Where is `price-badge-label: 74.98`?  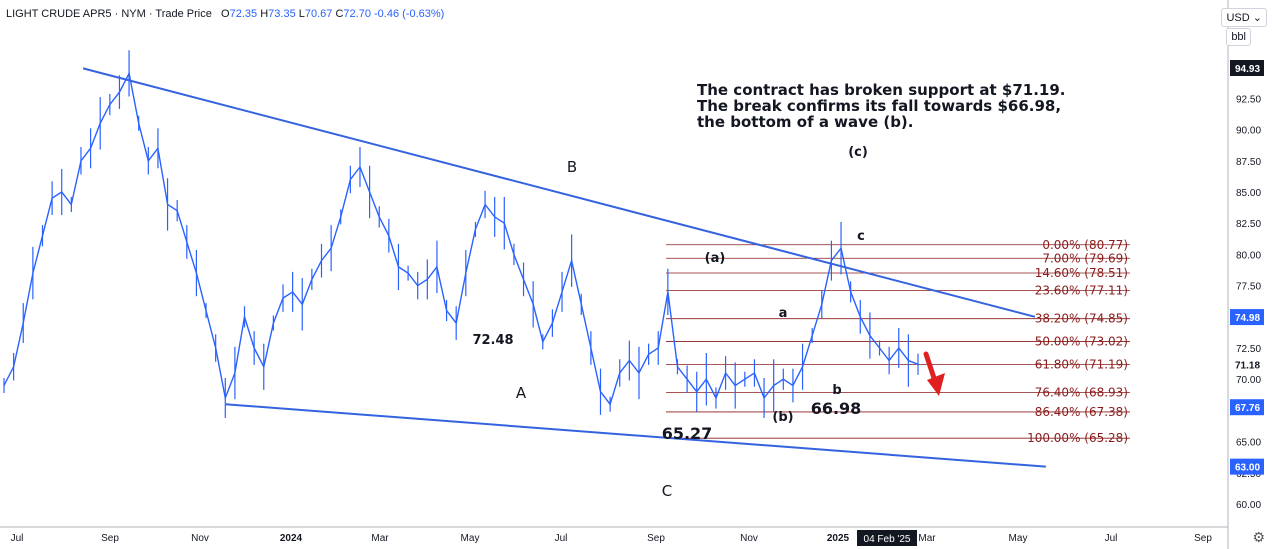
price-badge-label: 74.98 is located at coordinates (1247, 318).